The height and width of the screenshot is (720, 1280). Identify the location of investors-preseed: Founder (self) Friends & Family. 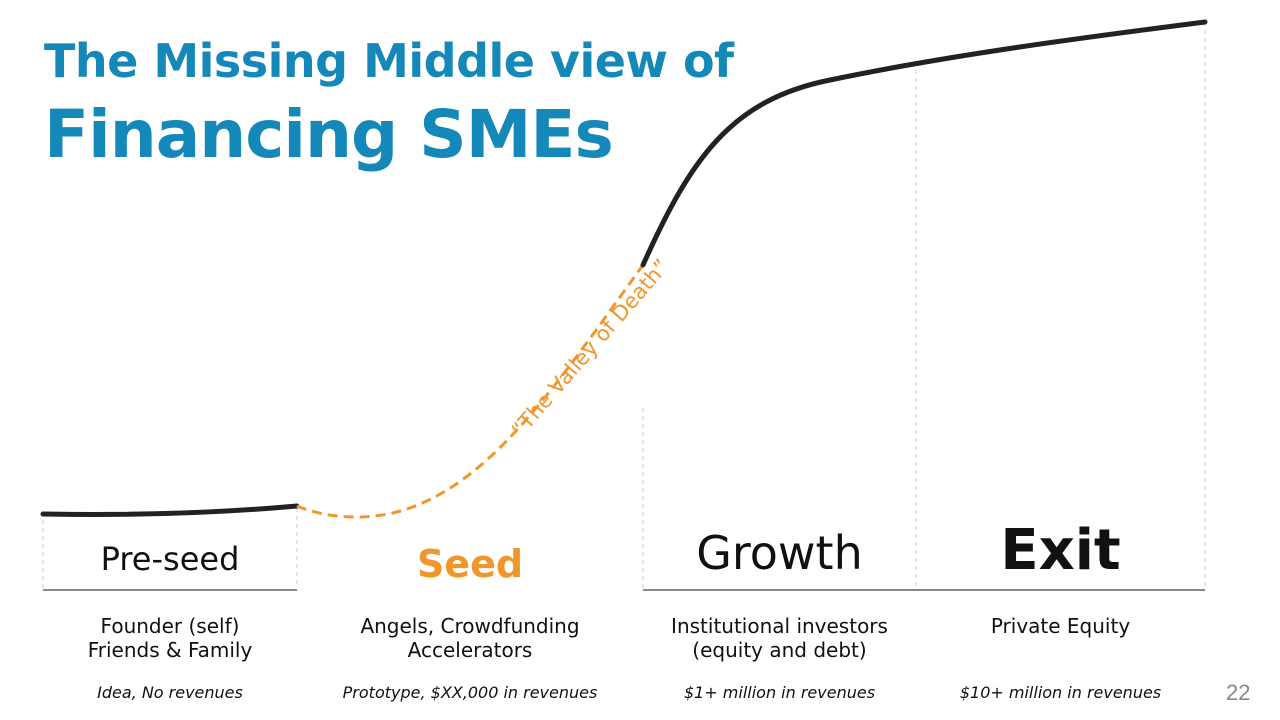
(170, 638).